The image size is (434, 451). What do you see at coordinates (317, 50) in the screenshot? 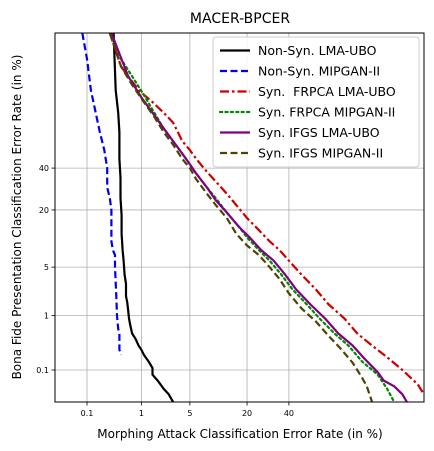
I see `legend-label: Non-Syn. LMA-UBO` at bounding box center [317, 50].